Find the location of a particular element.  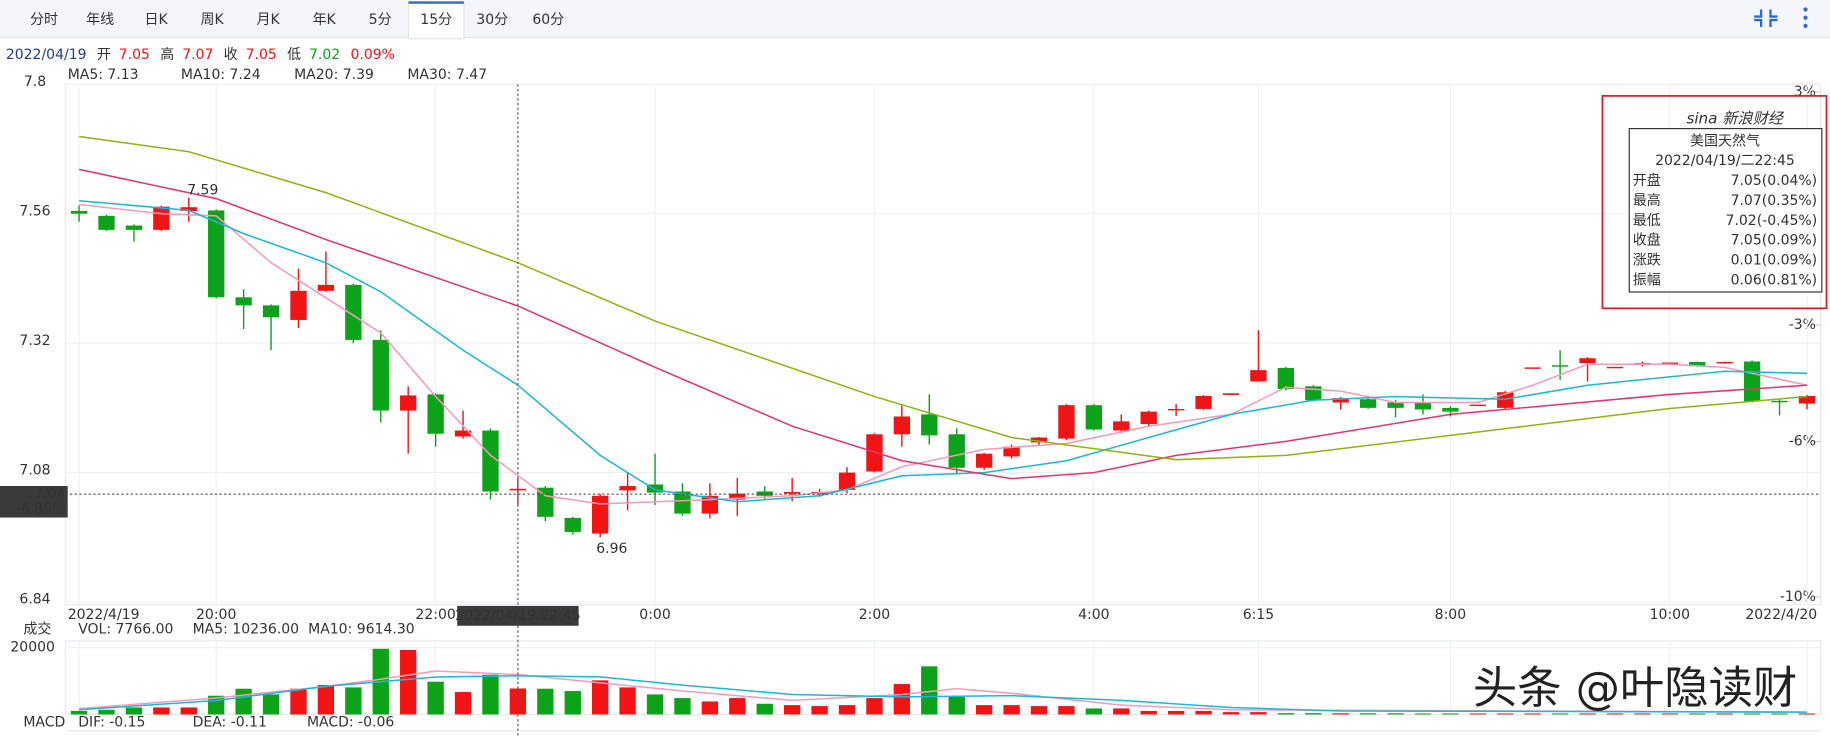

tab-label: 年K is located at coordinates (325, 20).